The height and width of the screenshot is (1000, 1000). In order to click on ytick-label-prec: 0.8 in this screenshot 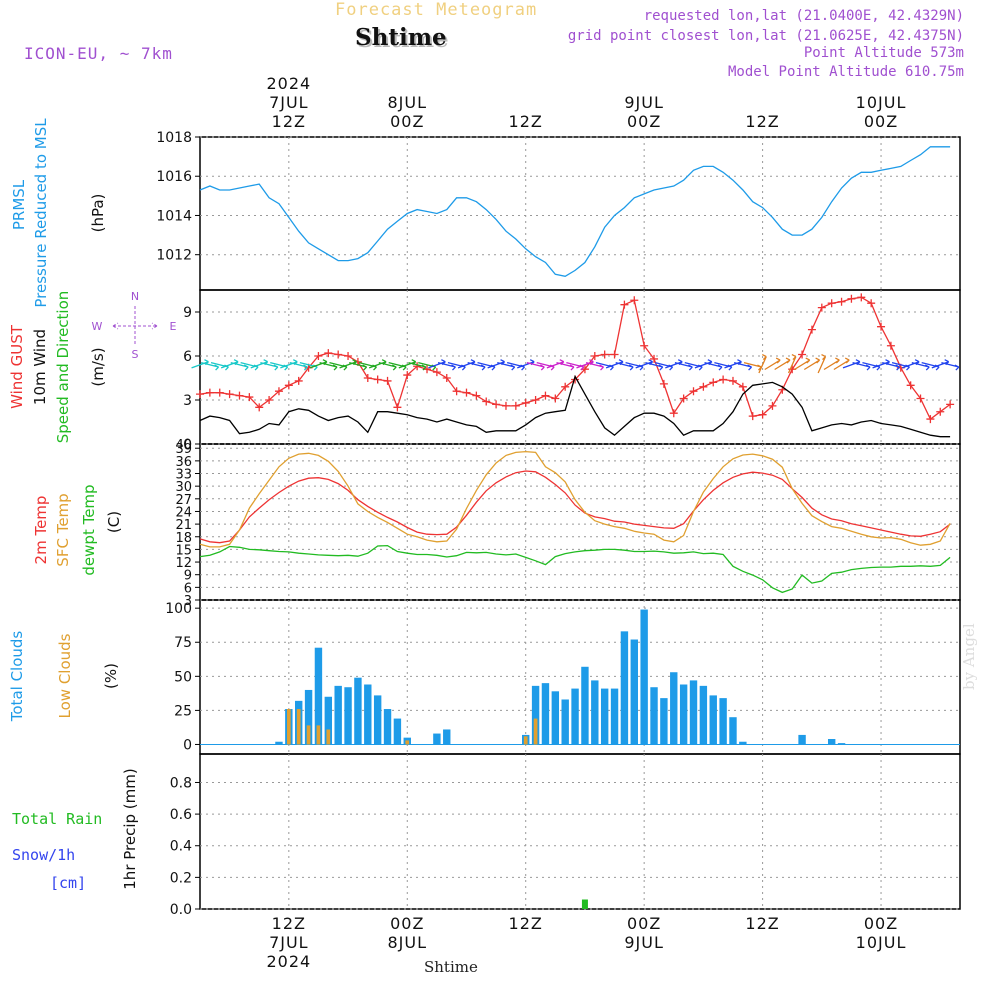, I will do `click(181, 783)`.